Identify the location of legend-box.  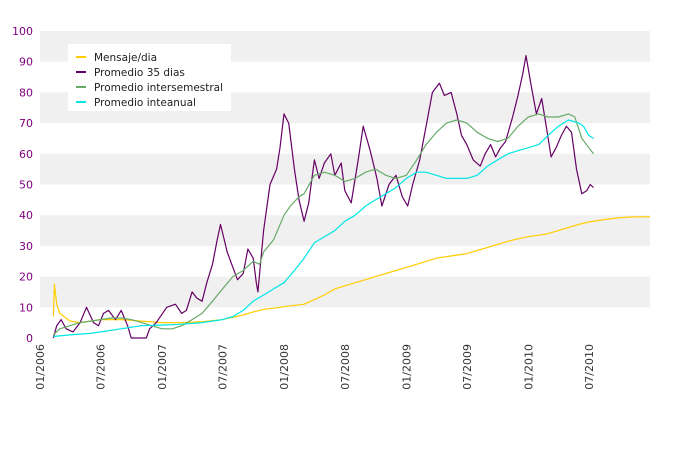
(149, 77).